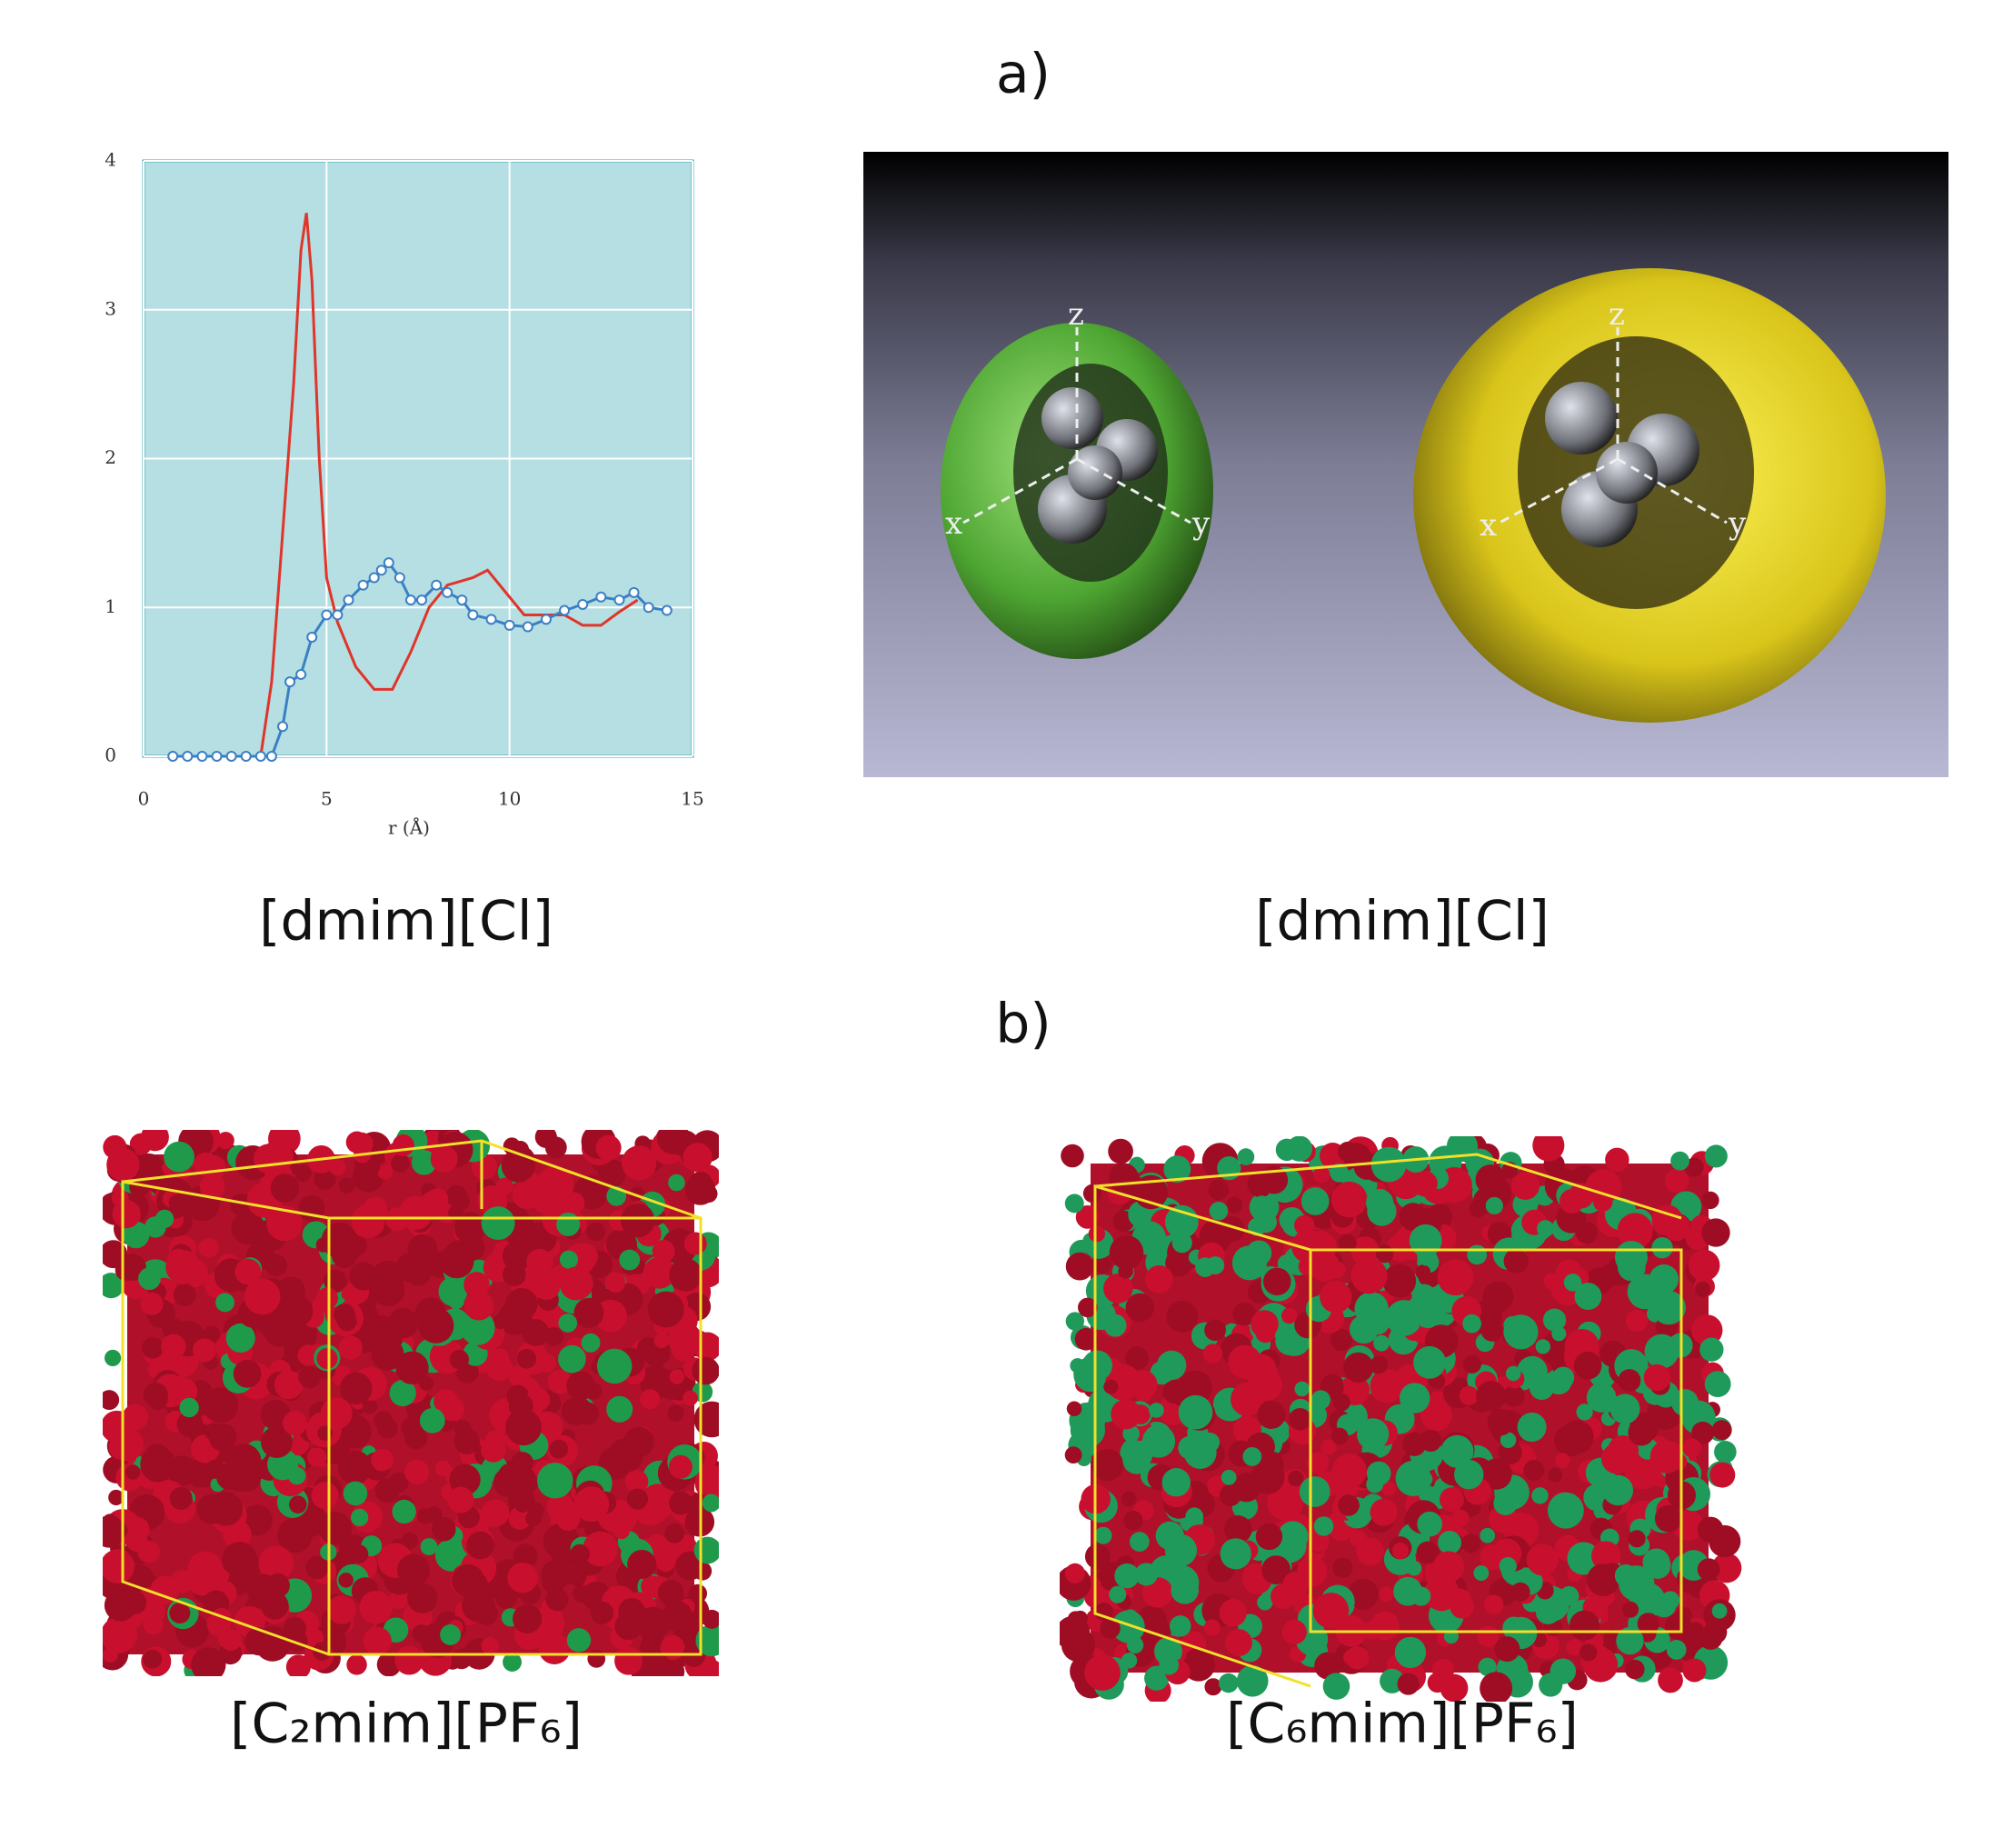 The width and height of the screenshot is (2003, 1848). What do you see at coordinates (110, 160) in the screenshot?
I see `y-tick-label: 4` at bounding box center [110, 160].